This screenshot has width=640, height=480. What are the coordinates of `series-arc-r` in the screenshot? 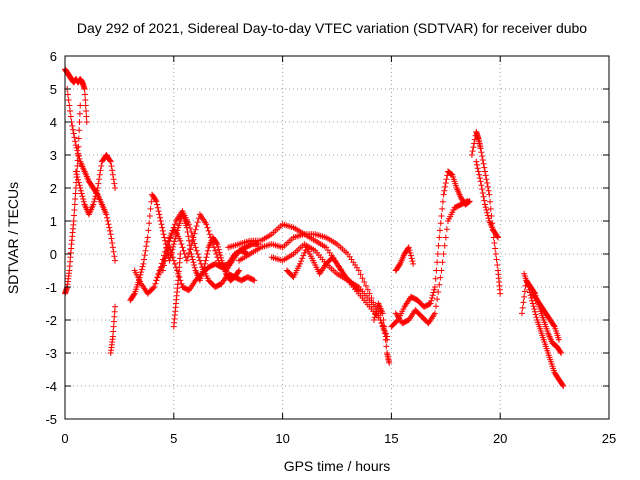 It's located at (431, 262).